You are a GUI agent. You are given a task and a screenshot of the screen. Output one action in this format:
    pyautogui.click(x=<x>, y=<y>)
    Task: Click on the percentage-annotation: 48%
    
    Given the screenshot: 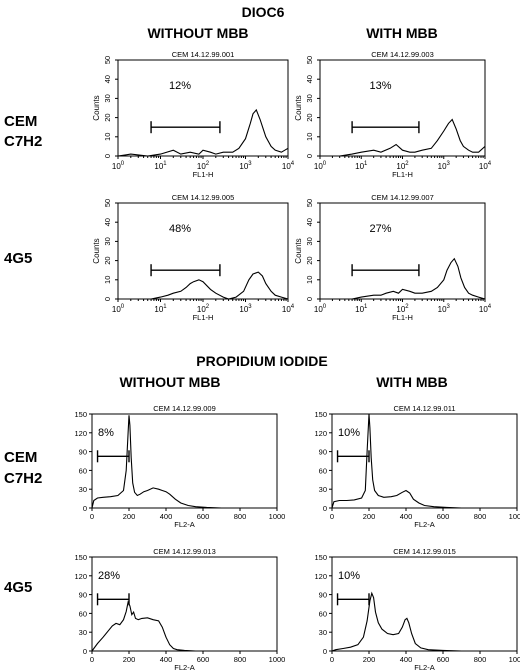 What is the action you would take?
    pyautogui.click(x=180, y=229)
    